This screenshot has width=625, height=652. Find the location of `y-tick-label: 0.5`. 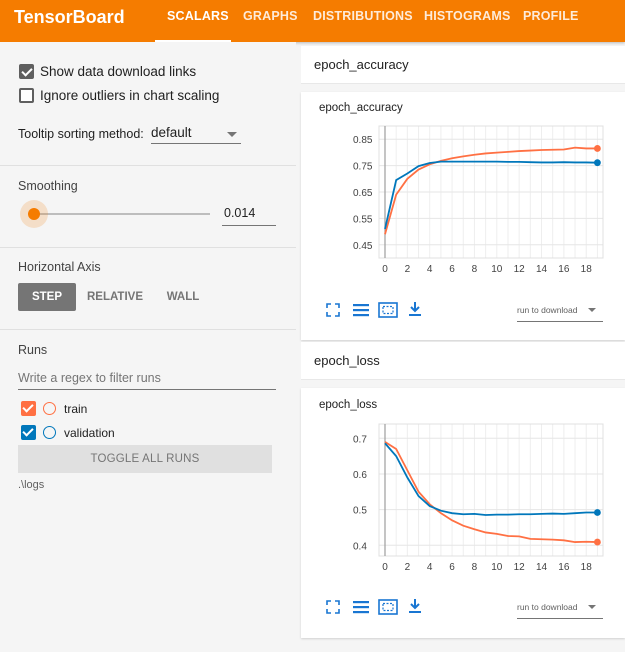

y-tick-label: 0.5 is located at coordinates (360, 511).